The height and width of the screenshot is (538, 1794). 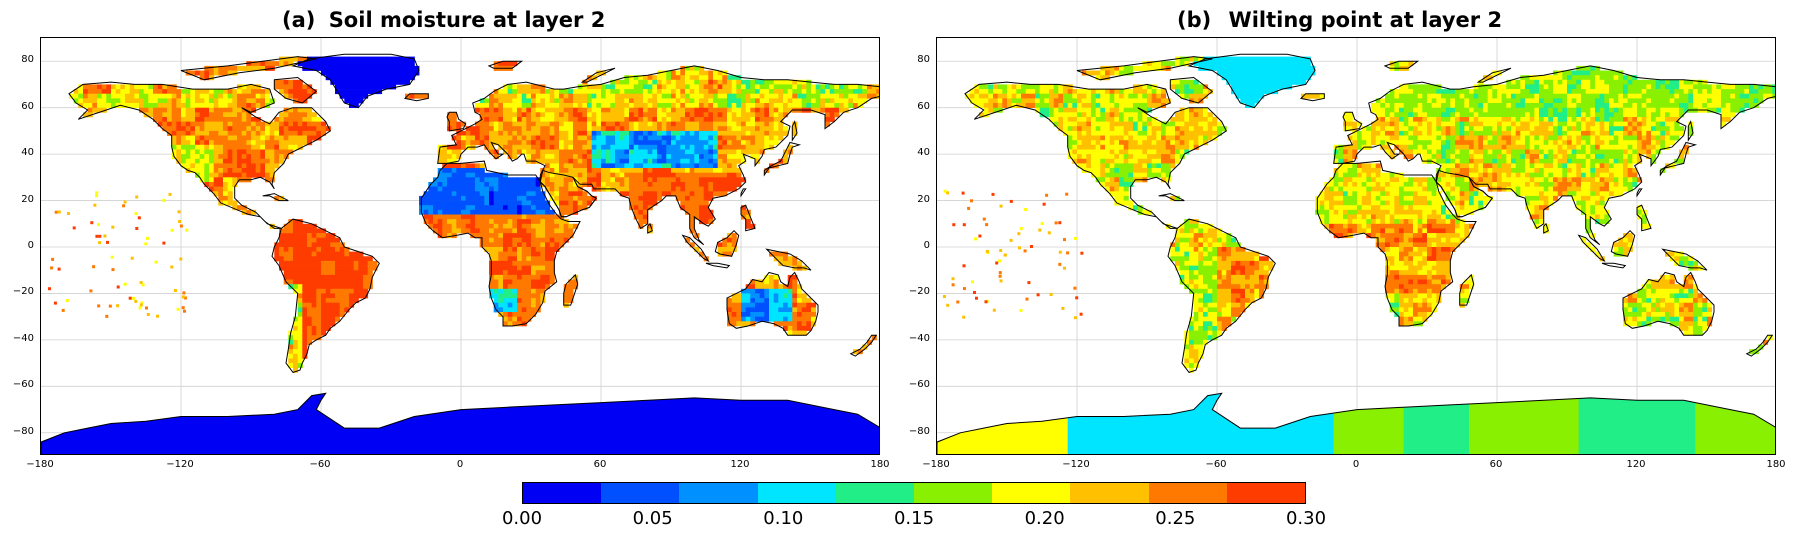 I want to click on colorbar-tick-label: 0.25, so click(x=1175, y=518).